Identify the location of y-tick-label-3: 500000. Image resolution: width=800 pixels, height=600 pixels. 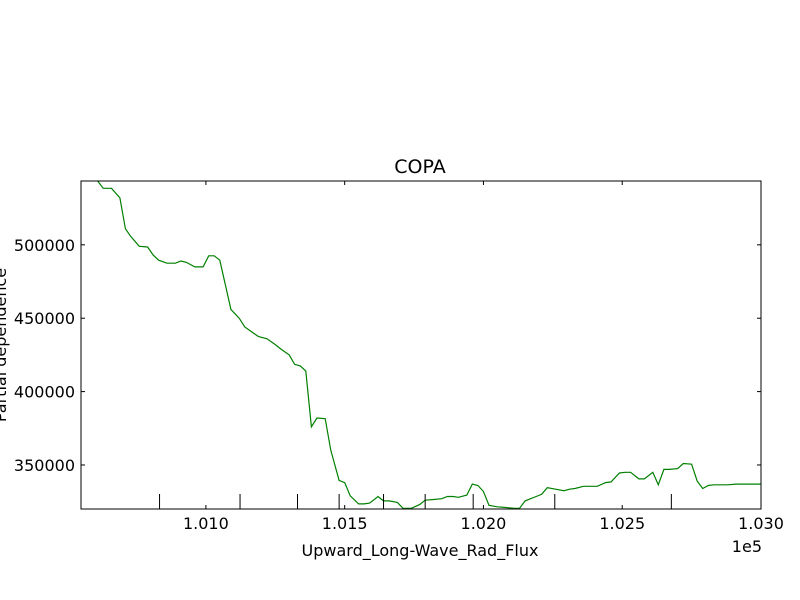
(44, 245).